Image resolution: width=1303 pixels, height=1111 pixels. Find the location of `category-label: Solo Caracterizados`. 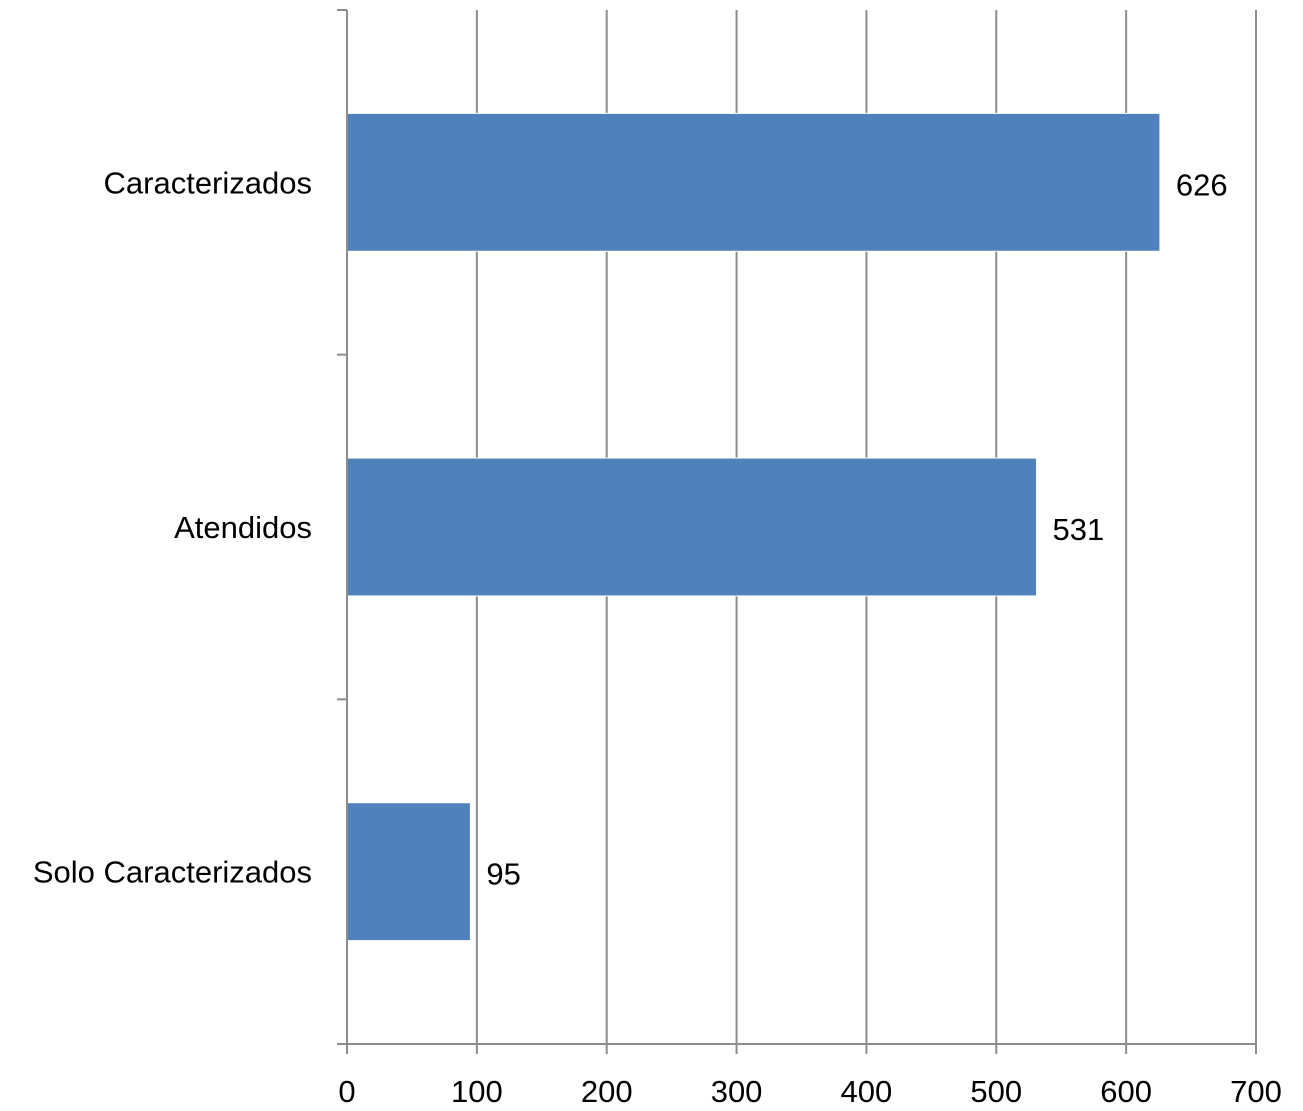

category-label: Solo Caracterizados is located at coordinates (172, 872).